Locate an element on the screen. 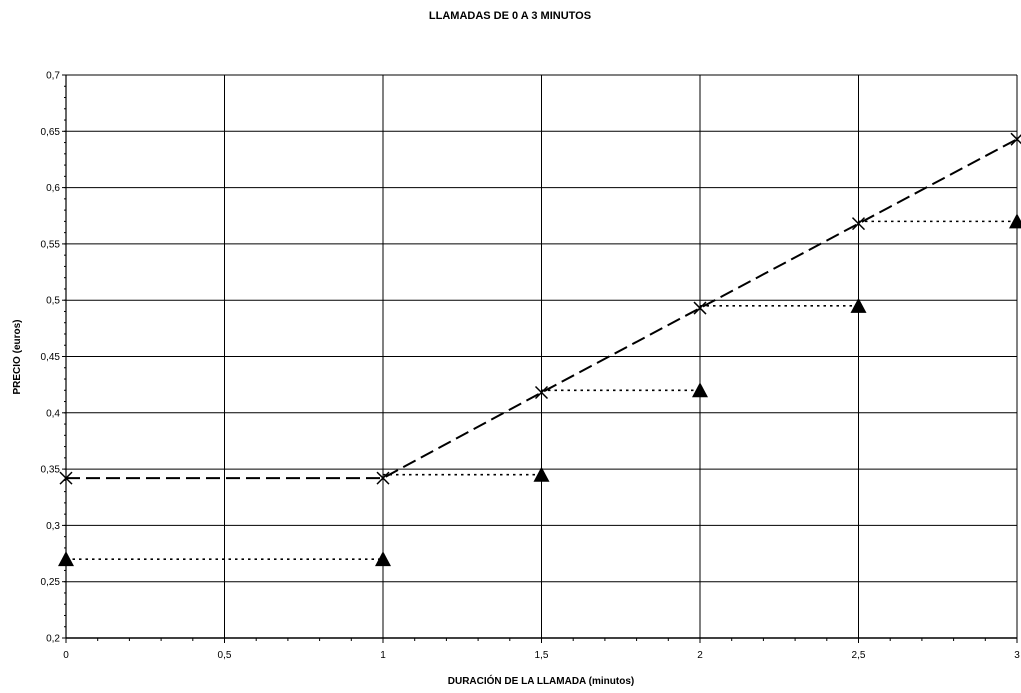 The image size is (1021, 693). x-tick-label: 2 is located at coordinates (700, 655).